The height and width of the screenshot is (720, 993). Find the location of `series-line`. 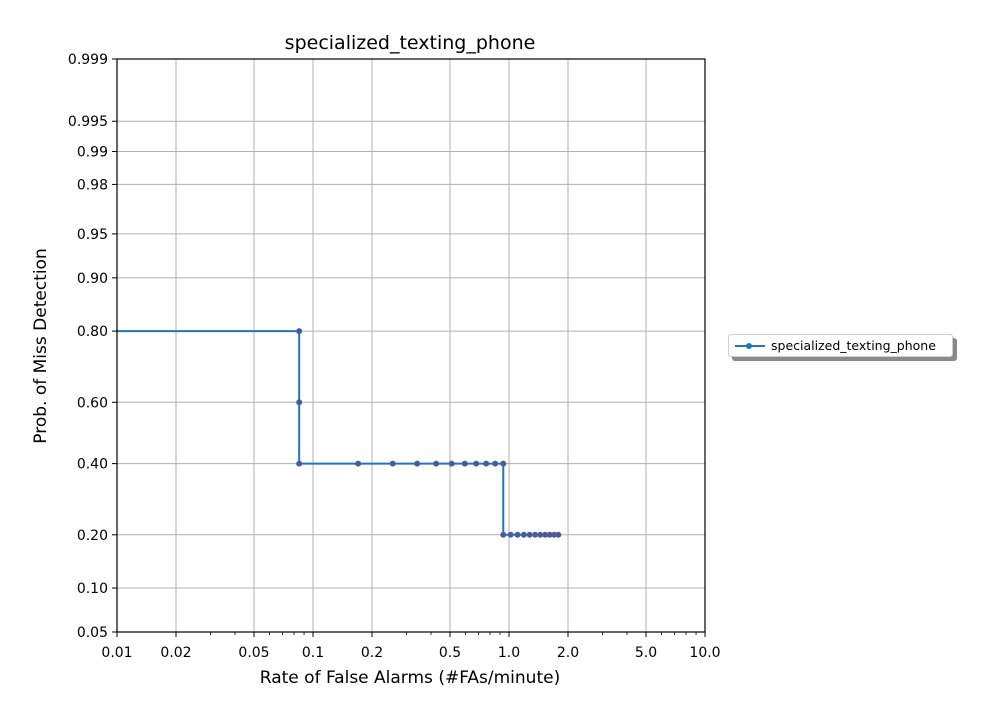

series-line is located at coordinates (338, 433).